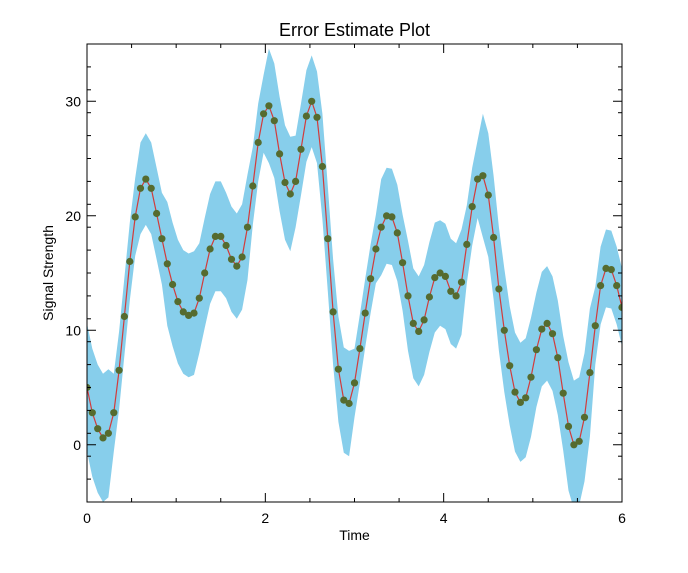 This screenshot has width=688, height=573. I want to click on x-axis-label: Time, so click(354, 535).